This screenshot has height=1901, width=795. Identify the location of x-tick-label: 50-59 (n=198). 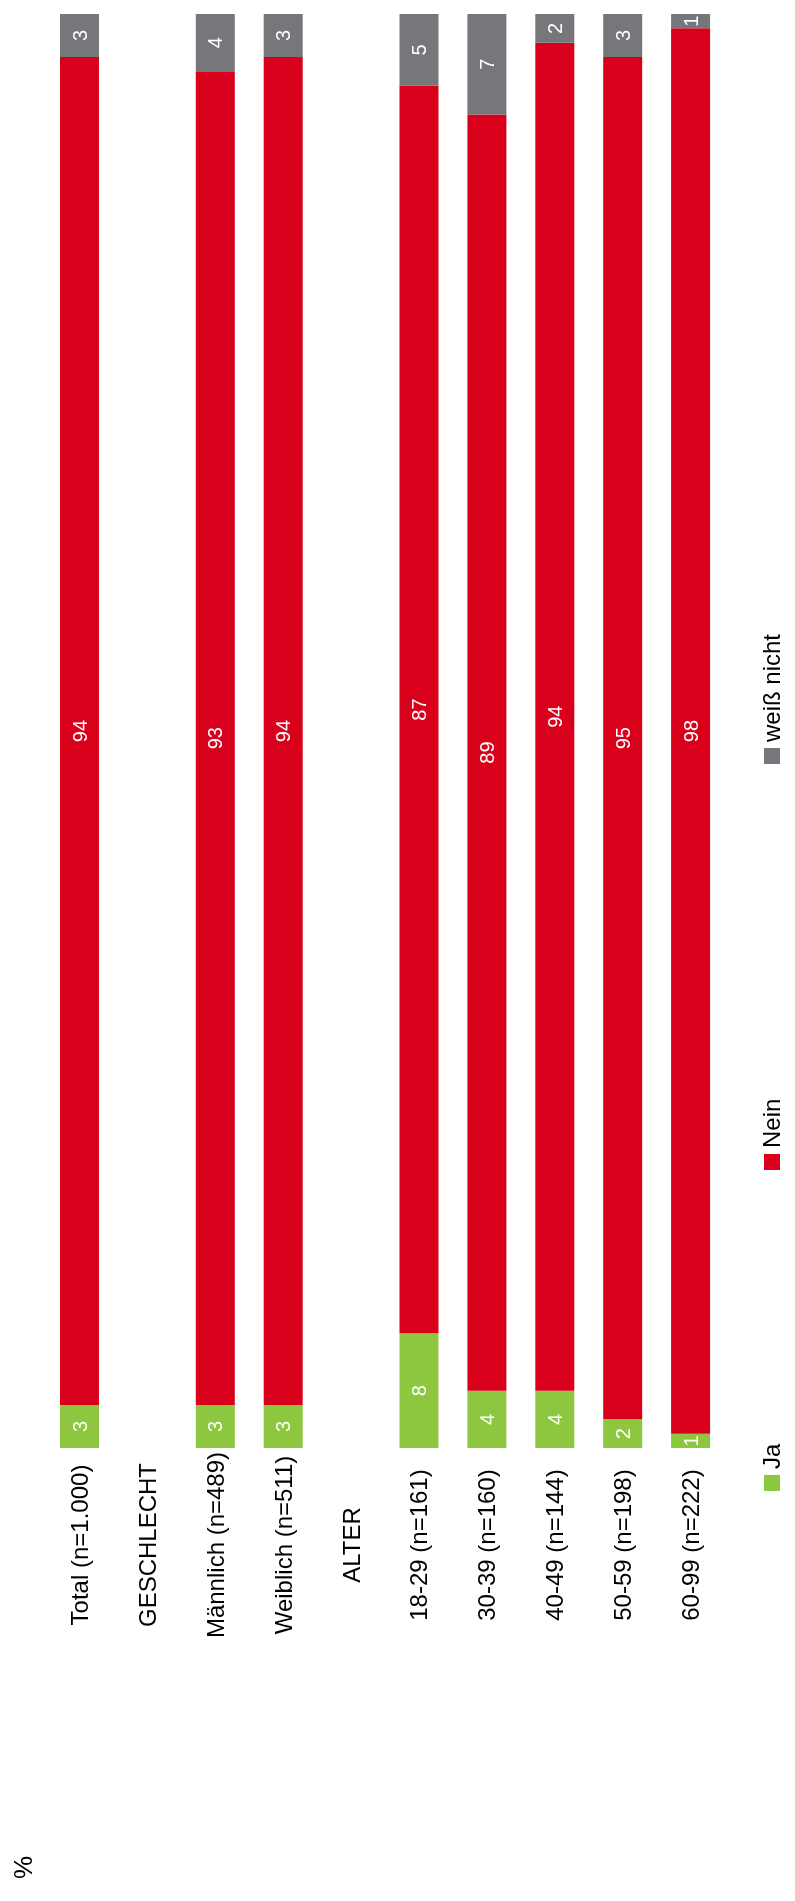
(623, 1545).